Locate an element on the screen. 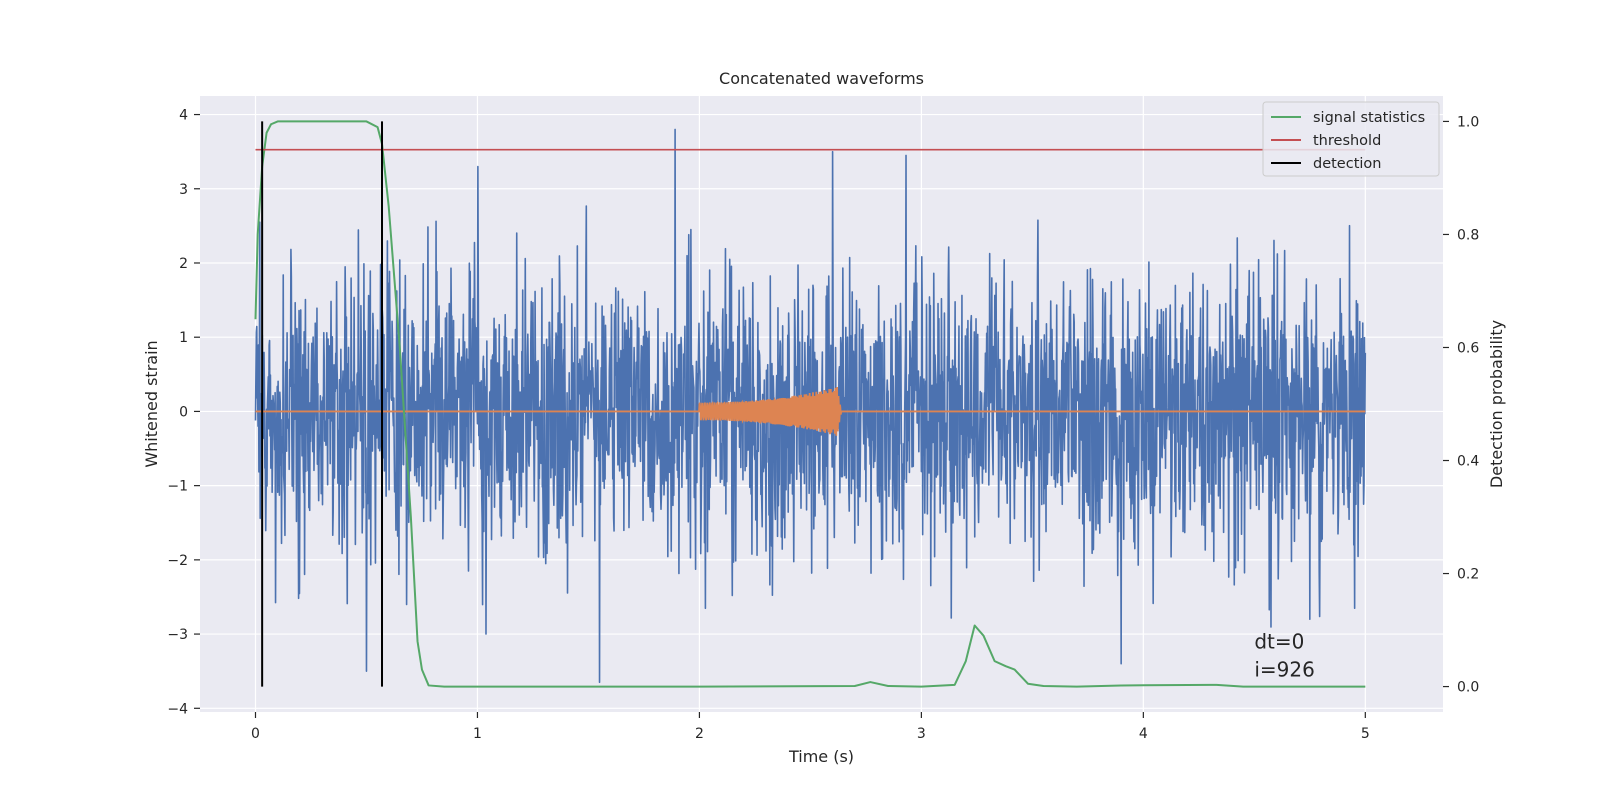  y-tick-label-right: 0.2 is located at coordinates (1468, 575).